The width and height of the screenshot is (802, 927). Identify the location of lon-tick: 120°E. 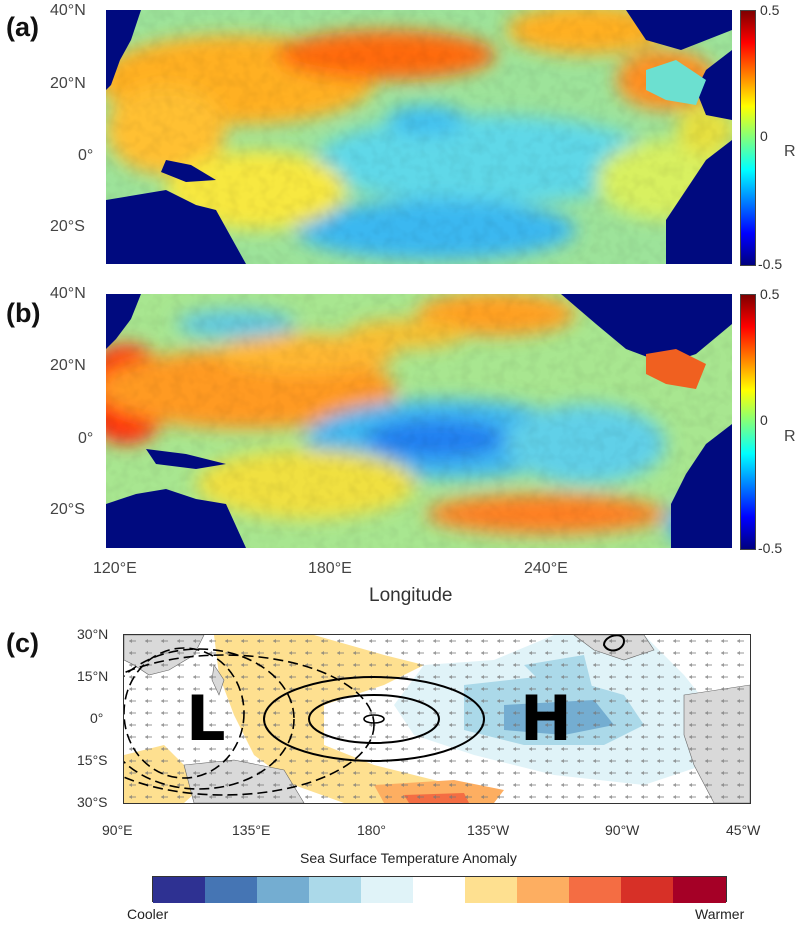
(115, 568).